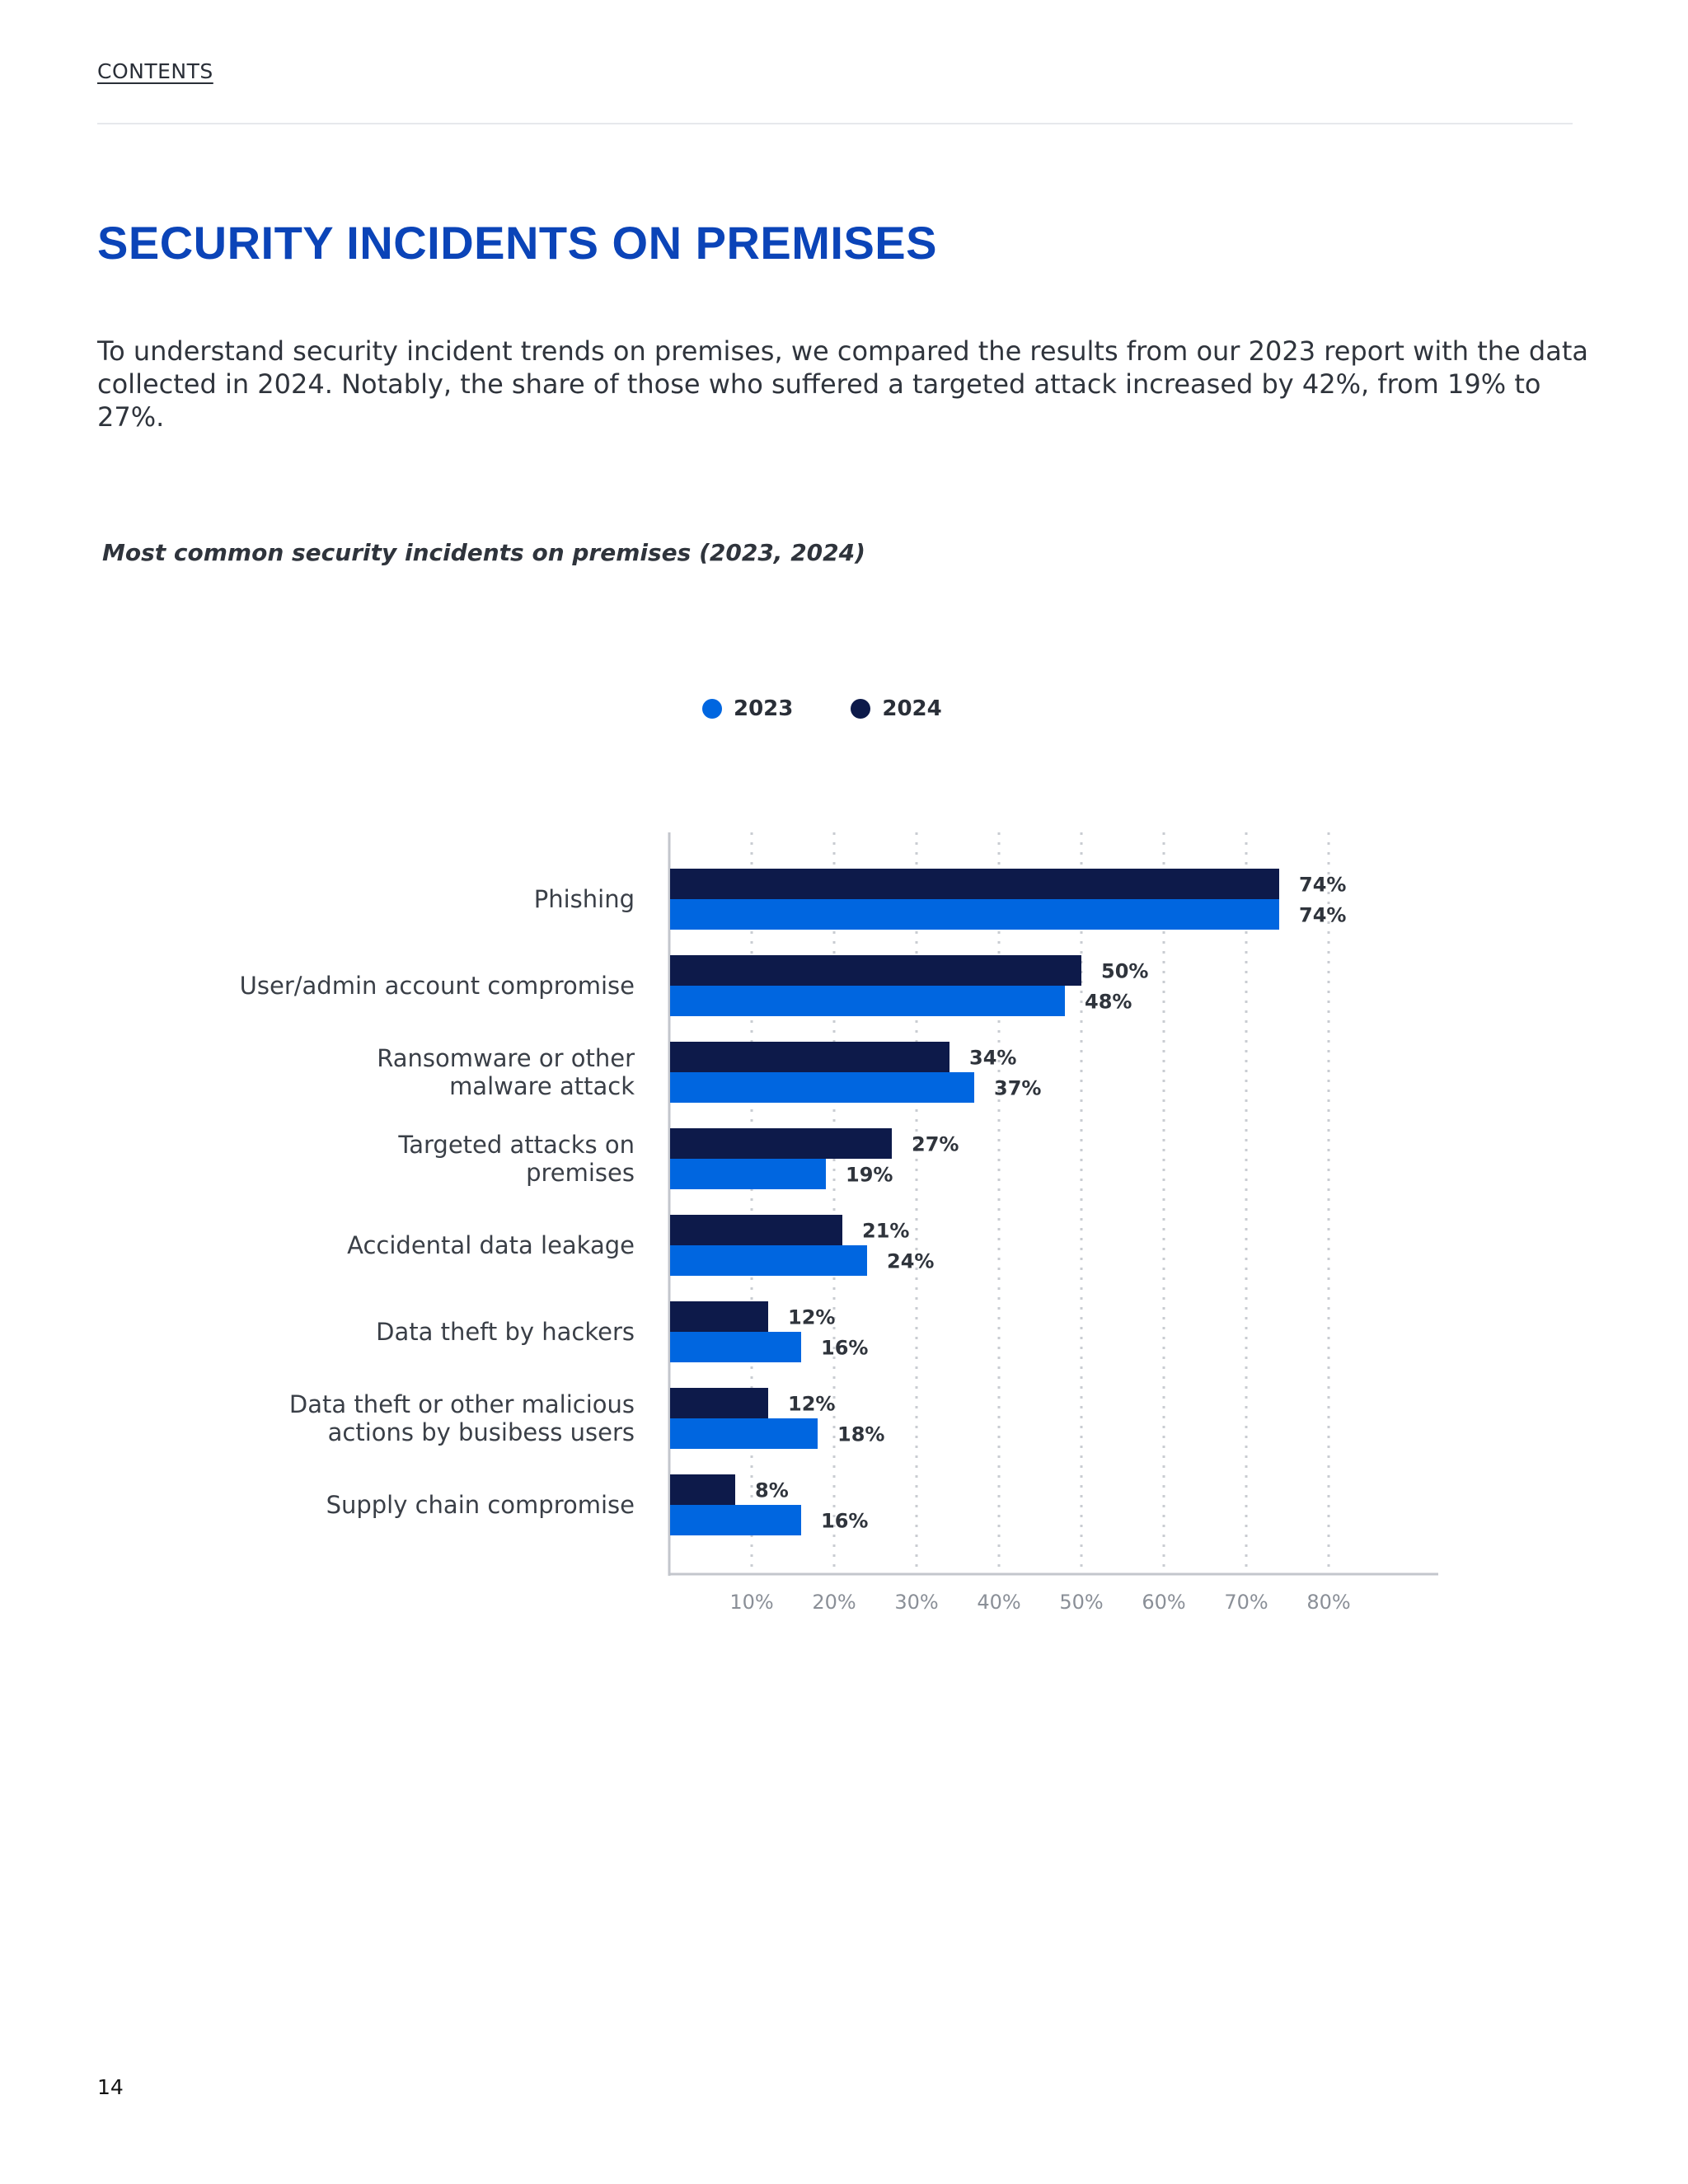 The image size is (1688, 2184). What do you see at coordinates (772, 1490) in the screenshot?
I see `data-label-2024: 8%` at bounding box center [772, 1490].